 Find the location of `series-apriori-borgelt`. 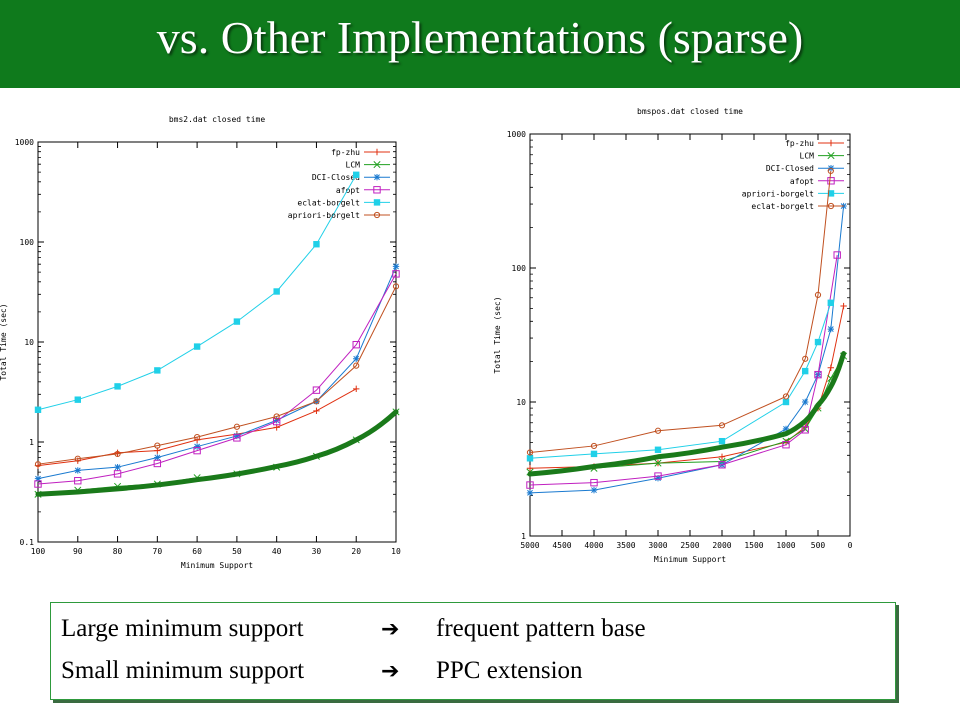

series-apriori-borgelt is located at coordinates (680, 380).